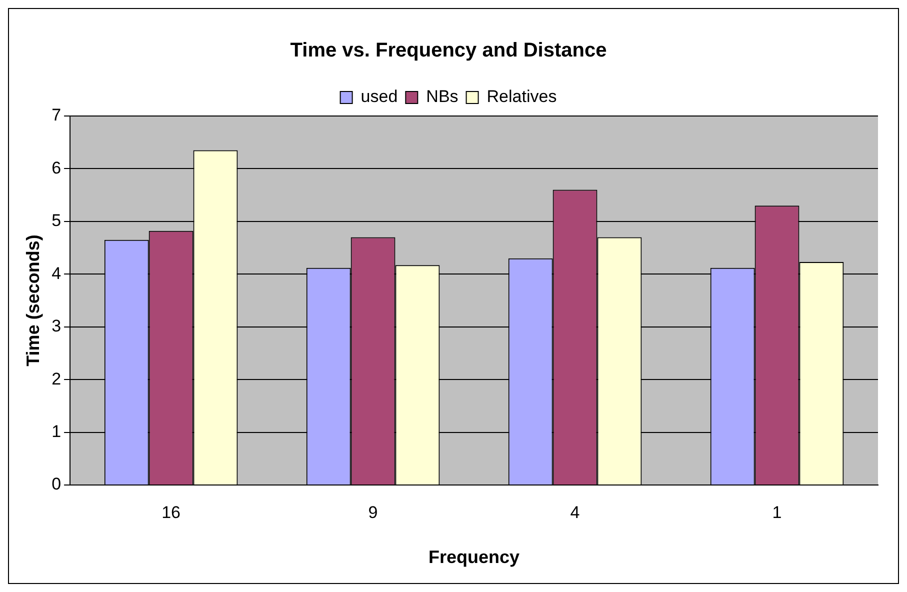  I want to click on y-tick-label: 4, so click(57, 273).